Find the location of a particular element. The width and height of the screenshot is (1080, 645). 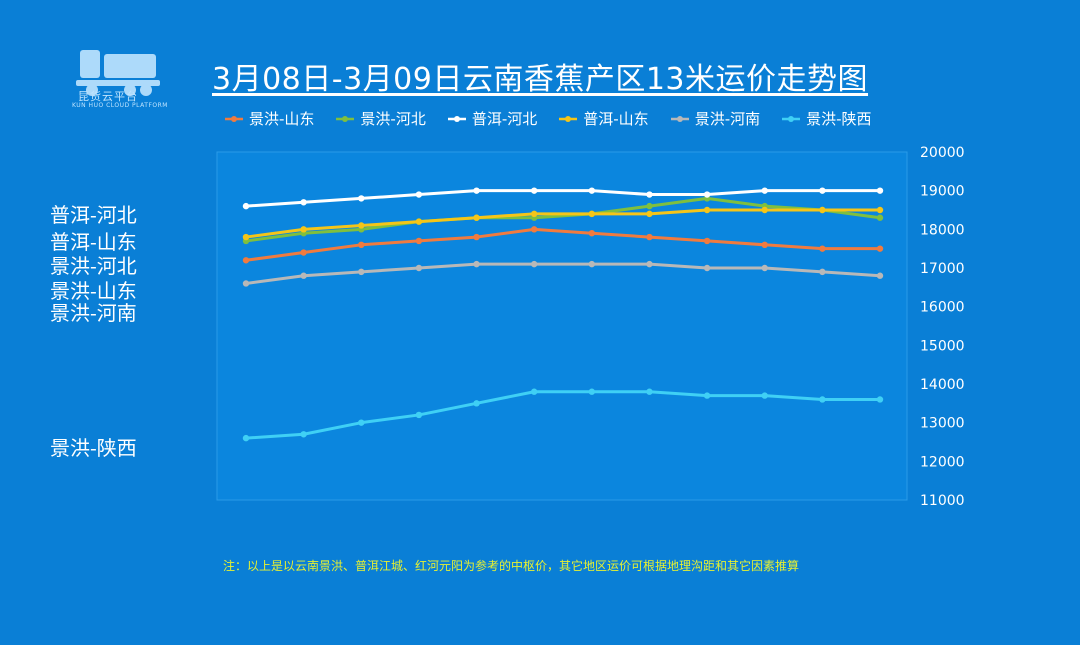

side-label: 景洪-山东 is located at coordinates (93, 291).